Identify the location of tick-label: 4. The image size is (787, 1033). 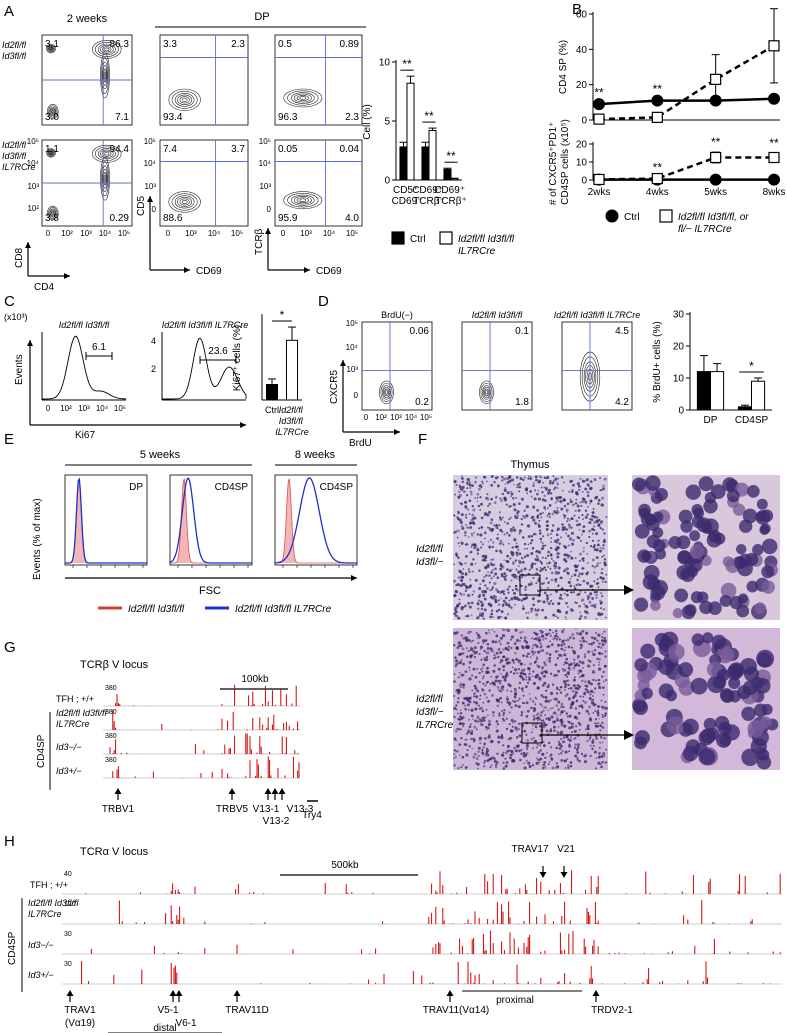
(153, 341).